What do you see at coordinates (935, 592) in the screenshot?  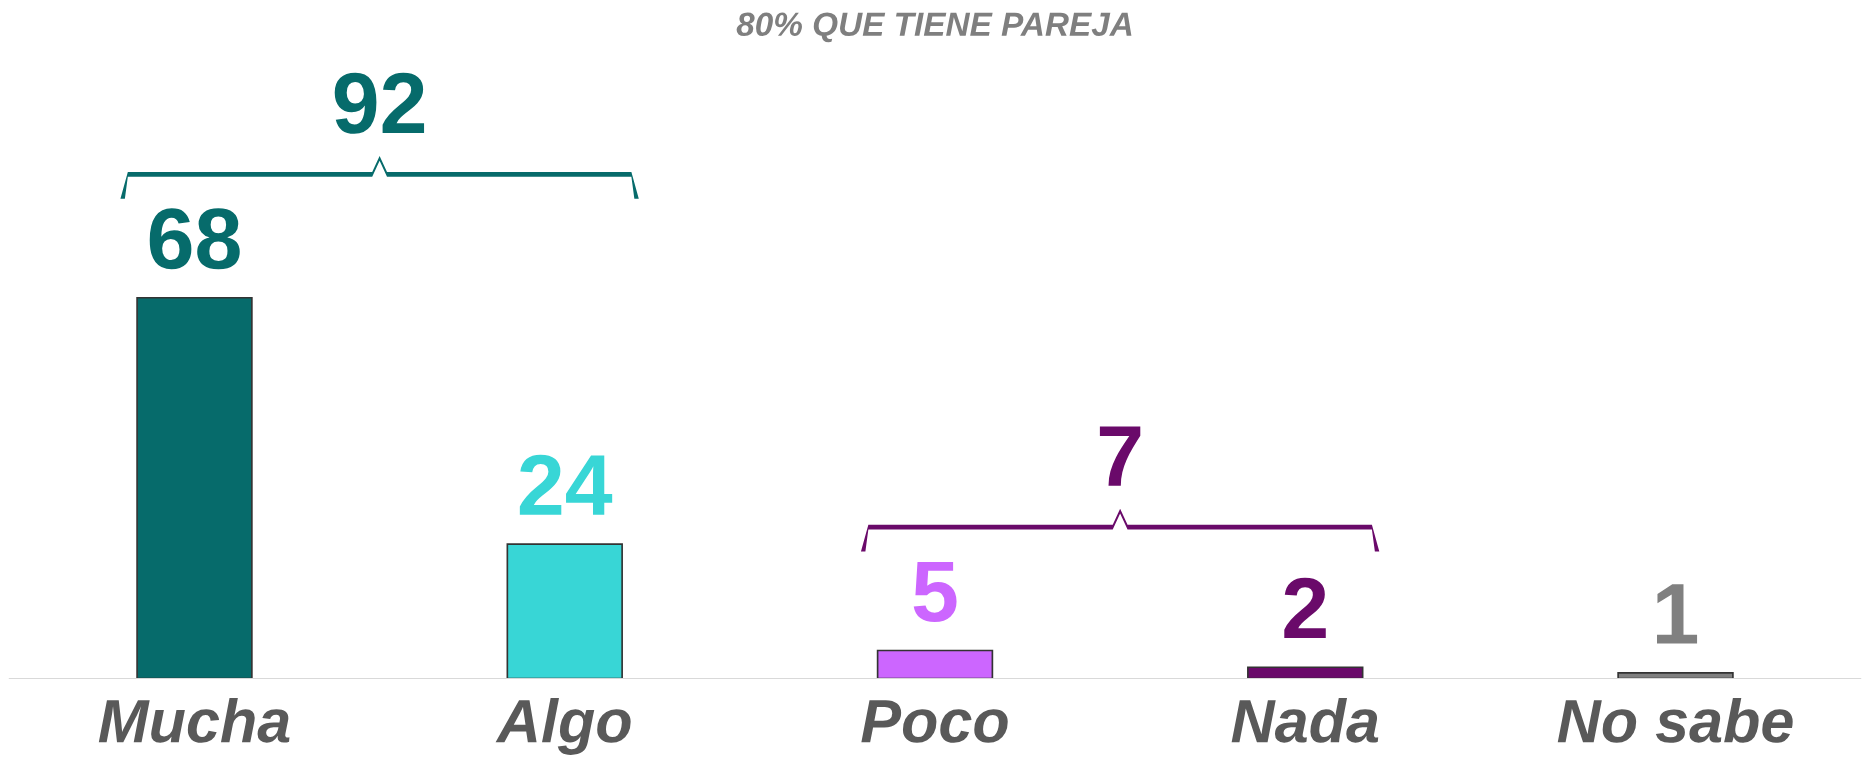 I see `data-label: 5` at bounding box center [935, 592].